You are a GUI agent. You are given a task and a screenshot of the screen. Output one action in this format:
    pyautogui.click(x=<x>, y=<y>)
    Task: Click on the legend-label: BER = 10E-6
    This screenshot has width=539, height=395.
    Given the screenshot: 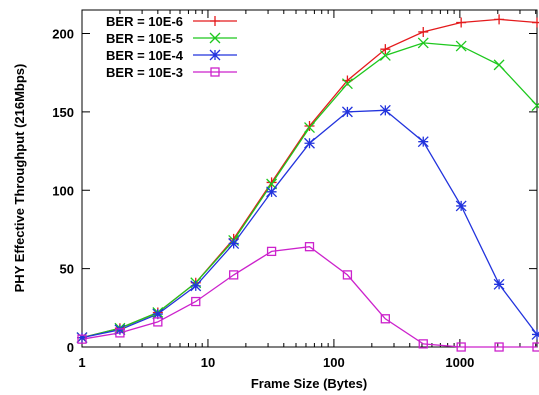 What is the action you would take?
    pyautogui.click(x=144, y=21)
    